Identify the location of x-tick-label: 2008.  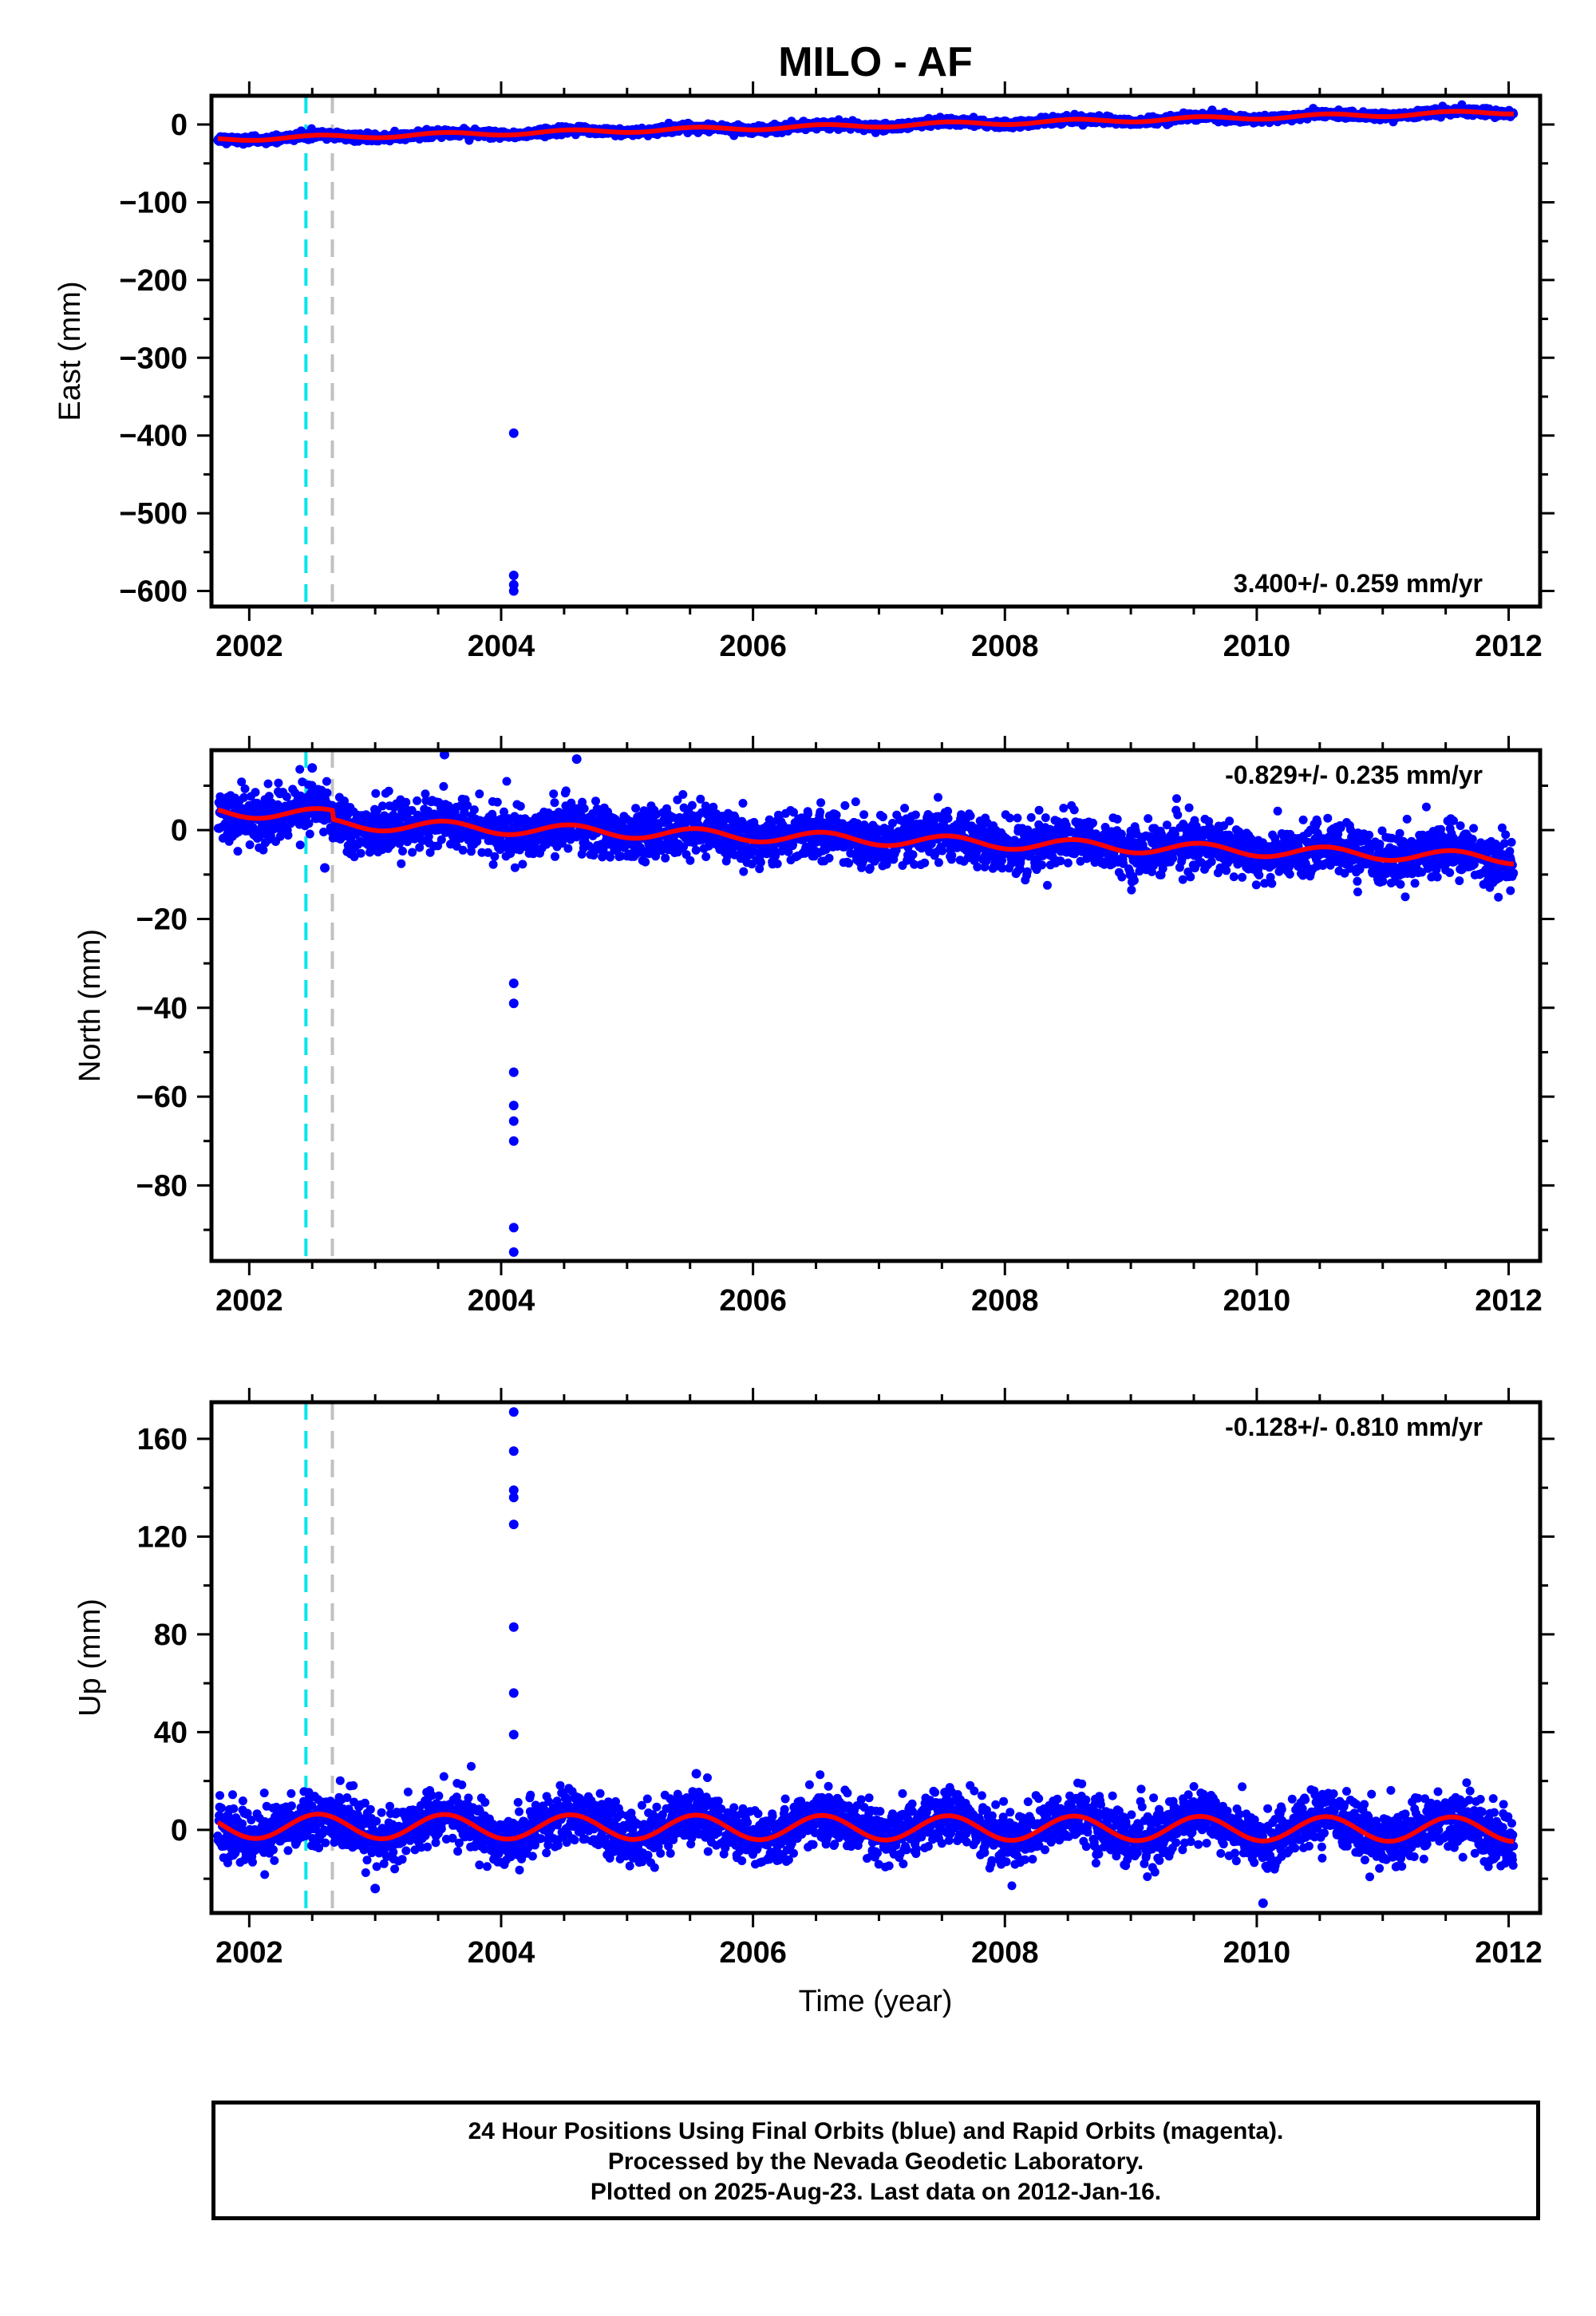
(1005, 646).